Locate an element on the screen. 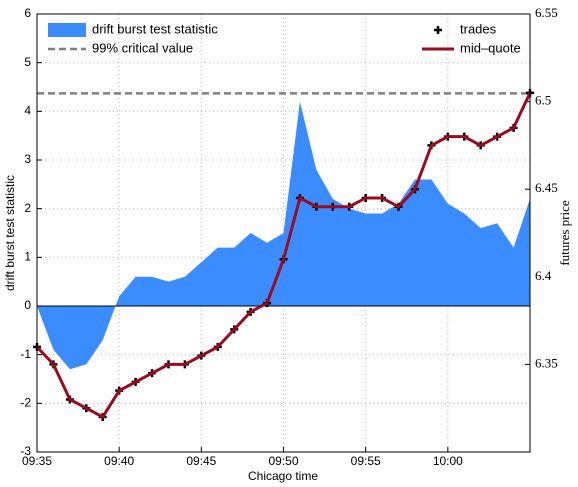  x-tick-label: 09:35 is located at coordinates (37, 461).